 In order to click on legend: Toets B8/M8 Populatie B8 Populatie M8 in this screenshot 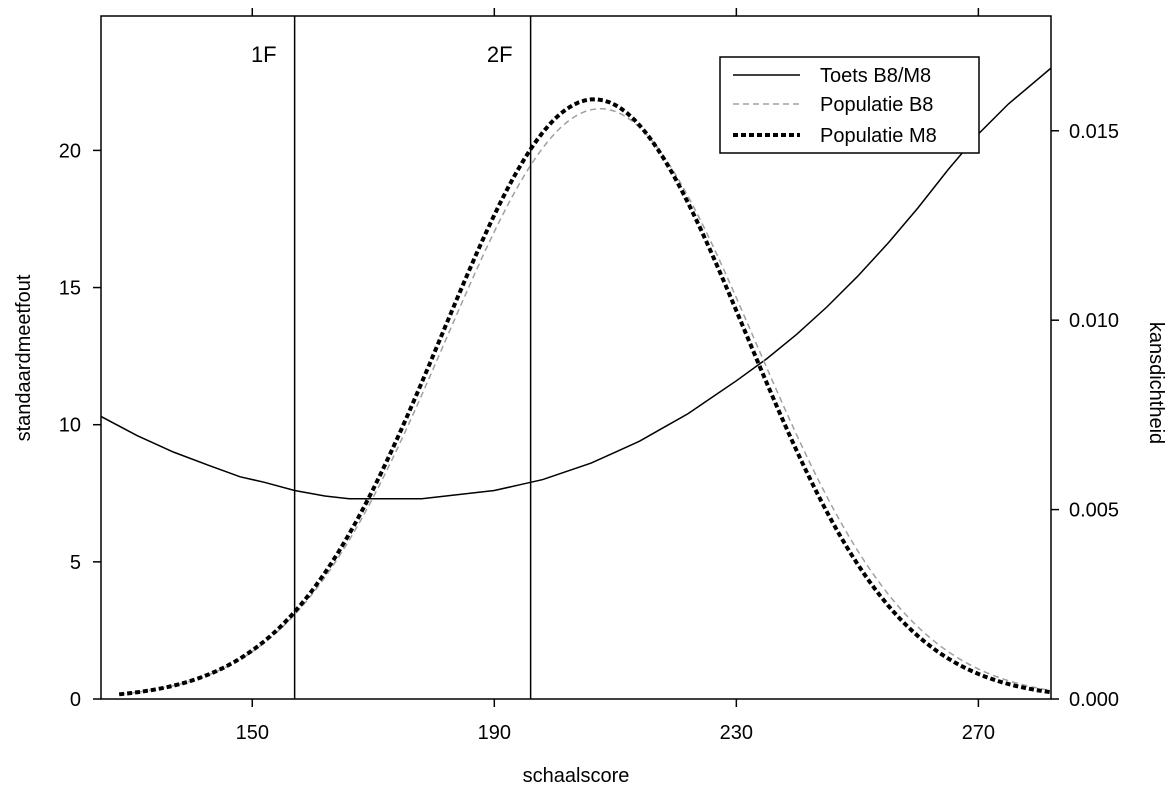, I will do `click(849, 105)`.